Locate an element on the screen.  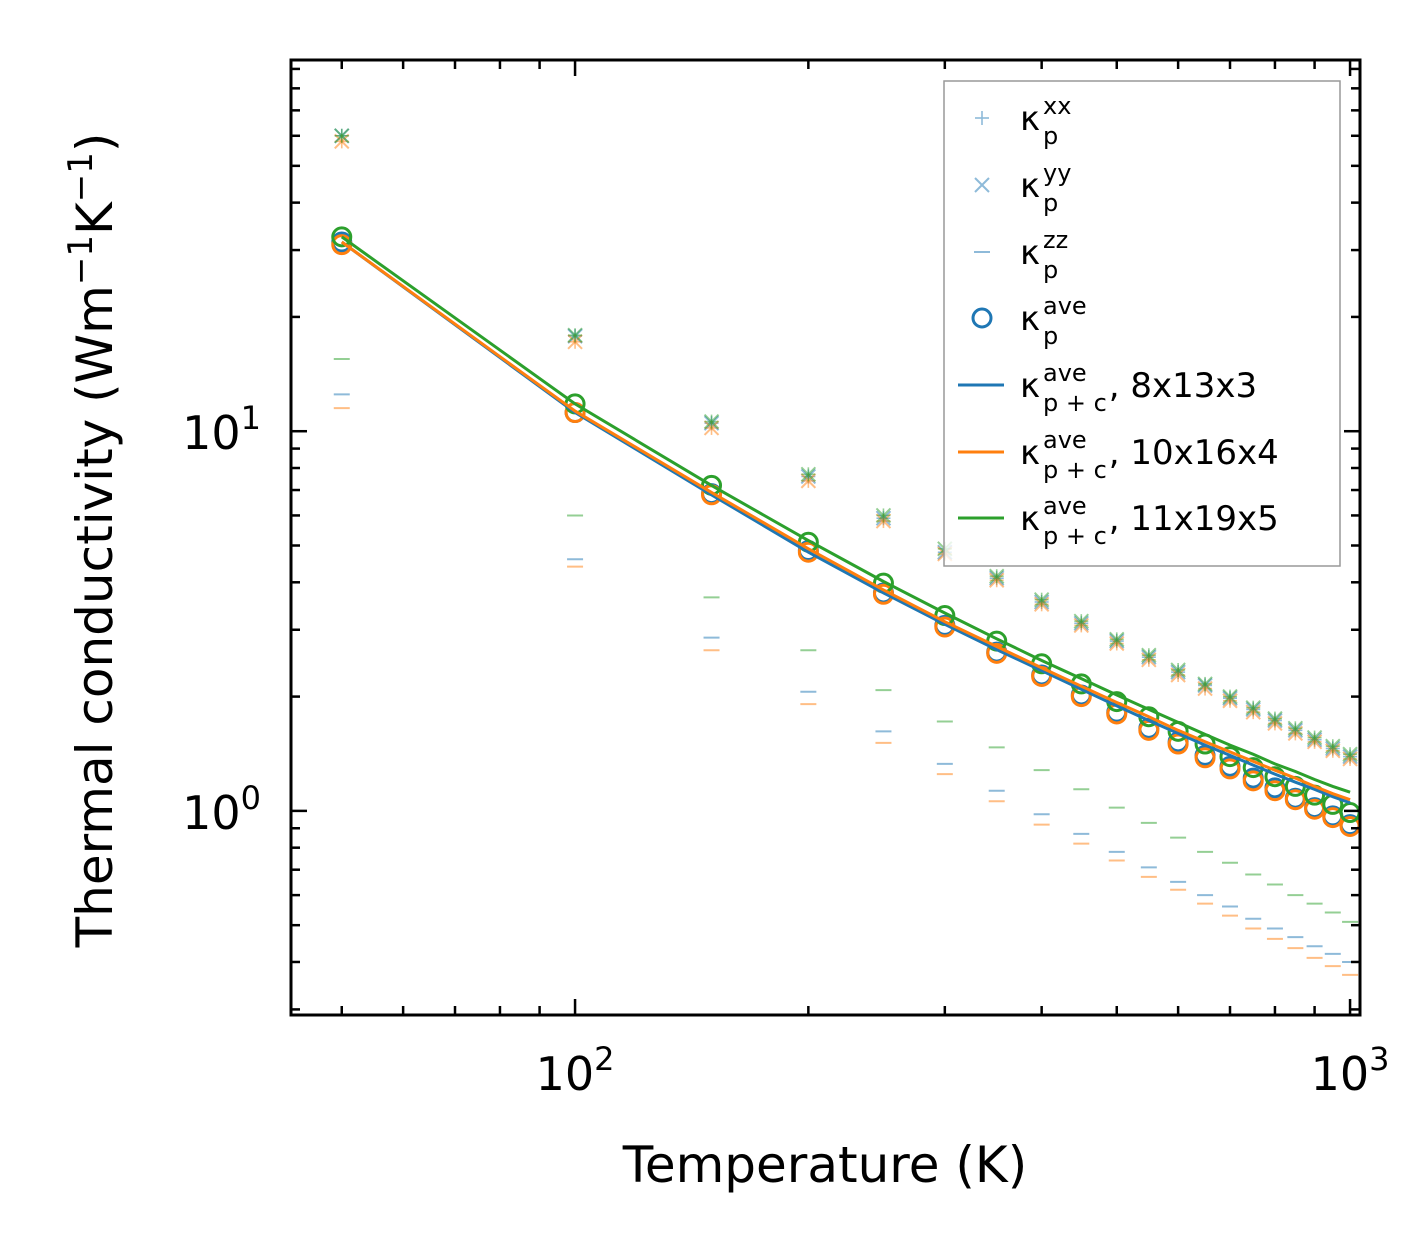
legend-box is located at coordinates (1142, 323).